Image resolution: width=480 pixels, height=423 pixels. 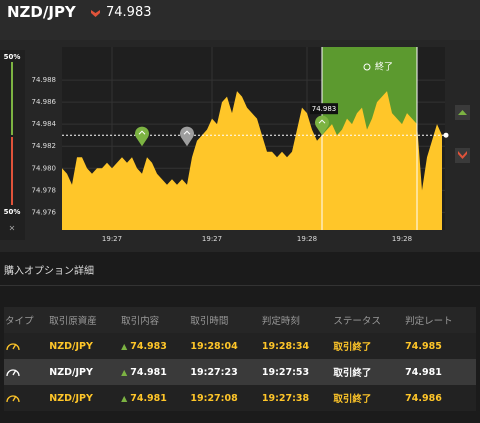 What do you see at coordinates (44, 102) in the screenshot?
I see `y-tick-label: 74.986` at bounding box center [44, 102].